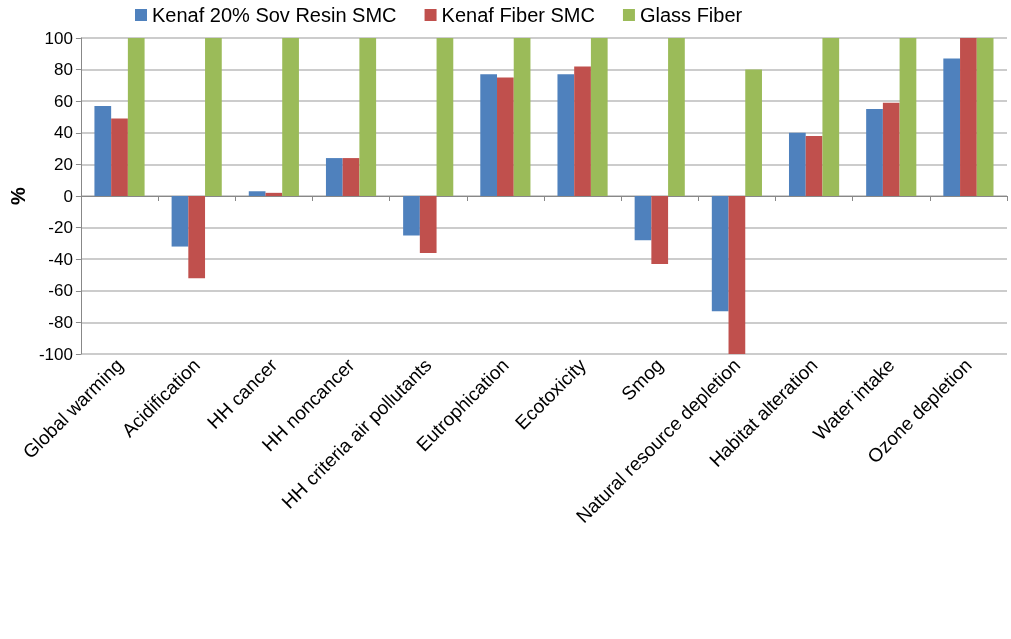 The image size is (1011, 639). Describe the element at coordinates (18, 195) in the screenshot. I see `y-axis-title: %` at that location.